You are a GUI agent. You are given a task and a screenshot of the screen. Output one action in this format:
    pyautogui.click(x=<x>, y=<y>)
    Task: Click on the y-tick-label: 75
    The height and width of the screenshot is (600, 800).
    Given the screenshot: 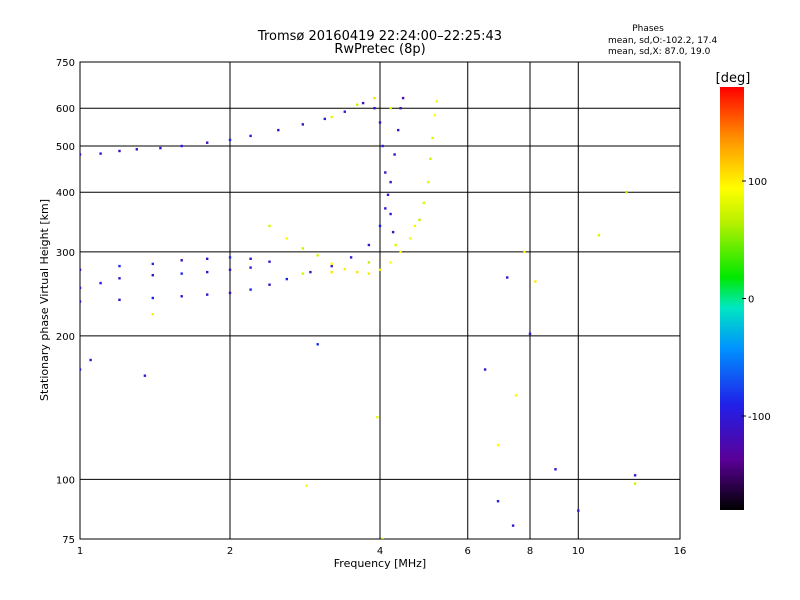 What is the action you would take?
    pyautogui.click(x=68, y=540)
    